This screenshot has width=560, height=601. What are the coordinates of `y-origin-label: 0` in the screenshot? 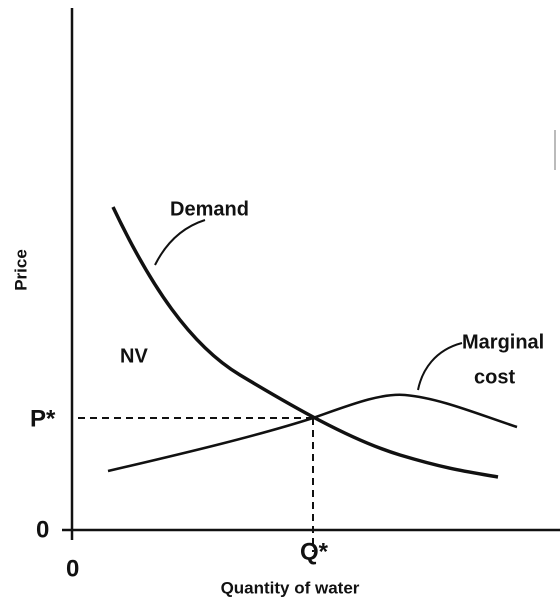 It's located at (42, 529).